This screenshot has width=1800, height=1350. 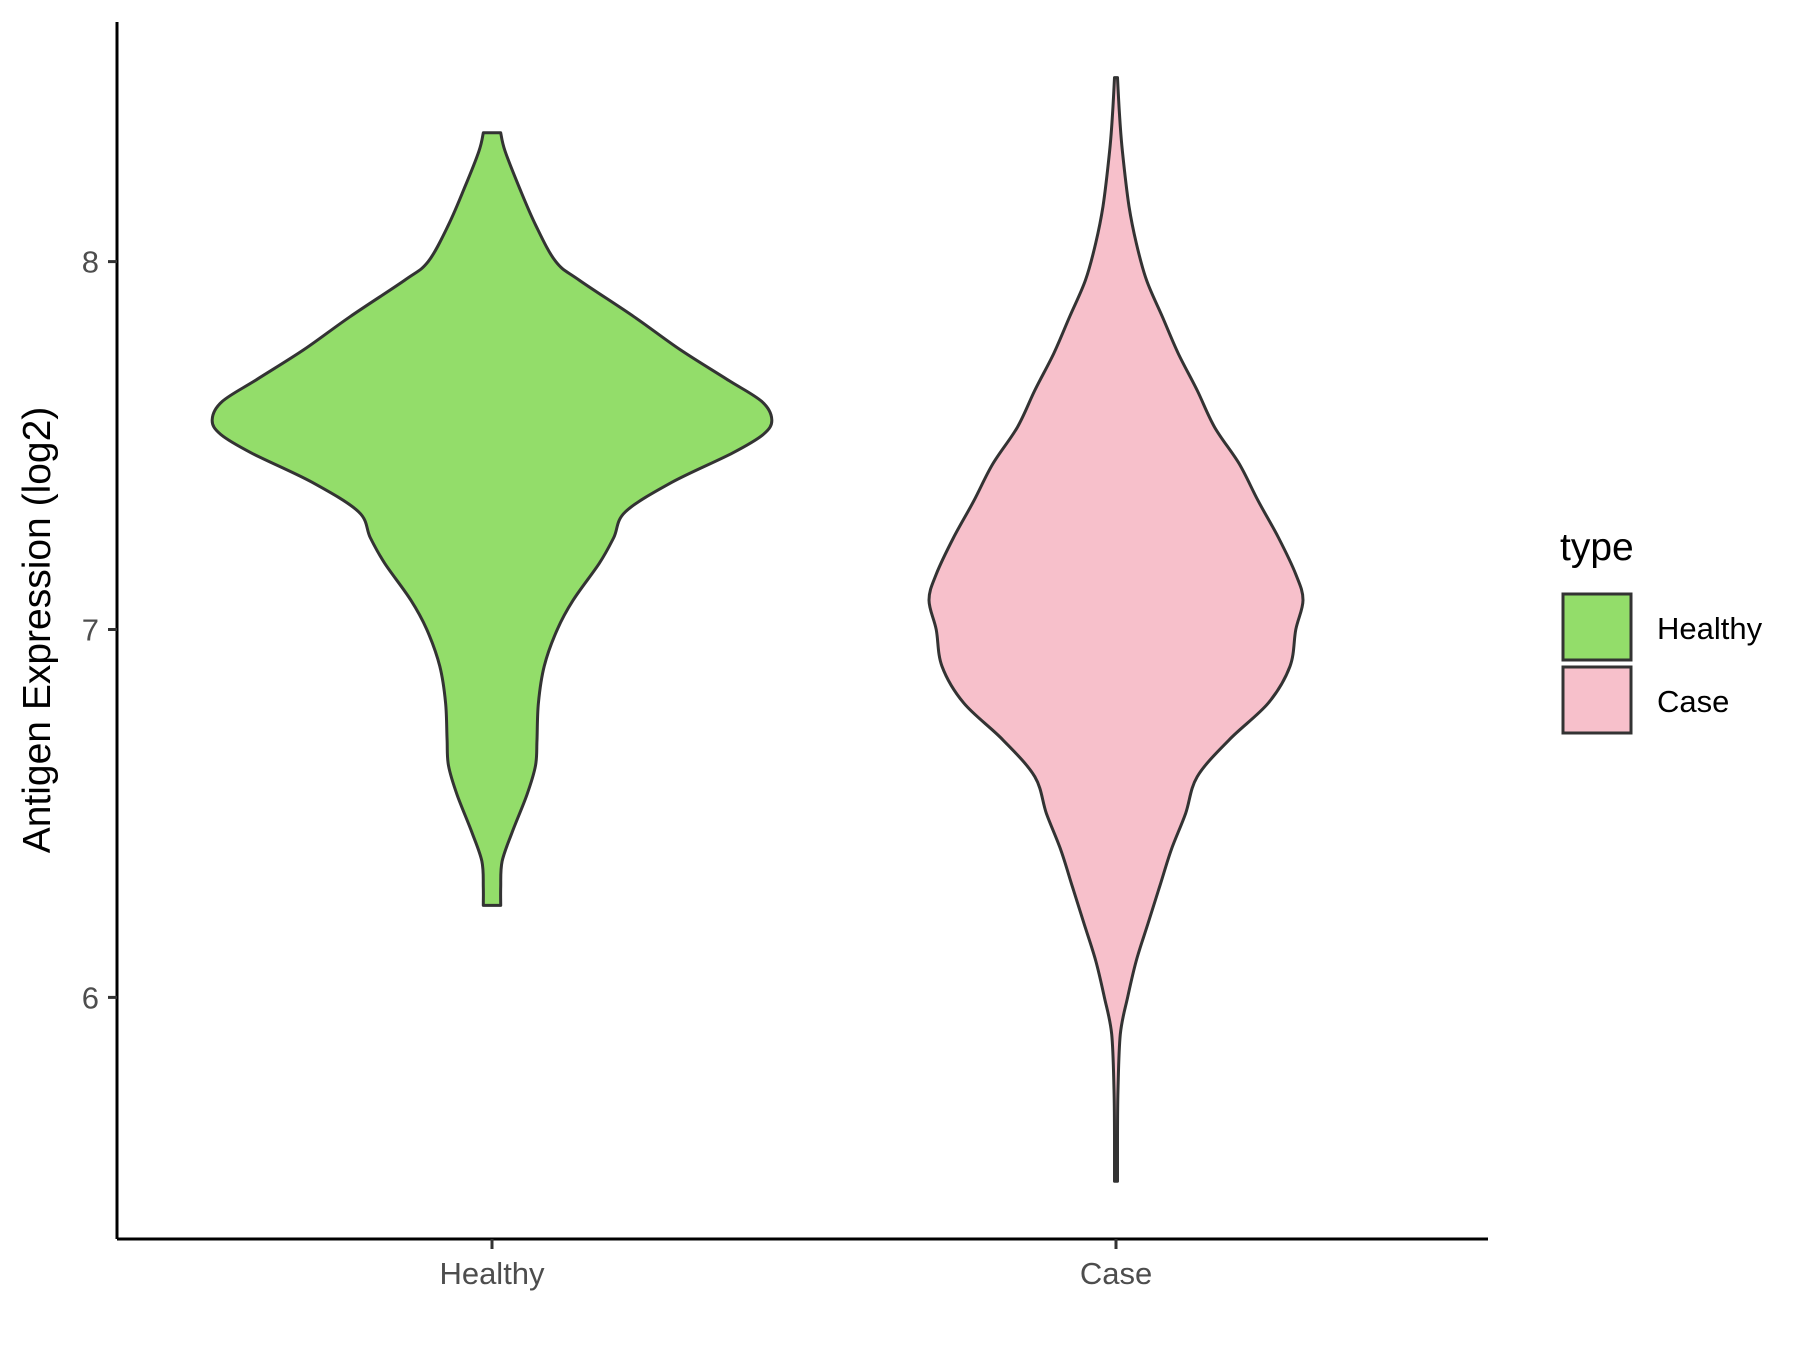 I want to click on legend-key-healthy, so click(x=1597, y=627).